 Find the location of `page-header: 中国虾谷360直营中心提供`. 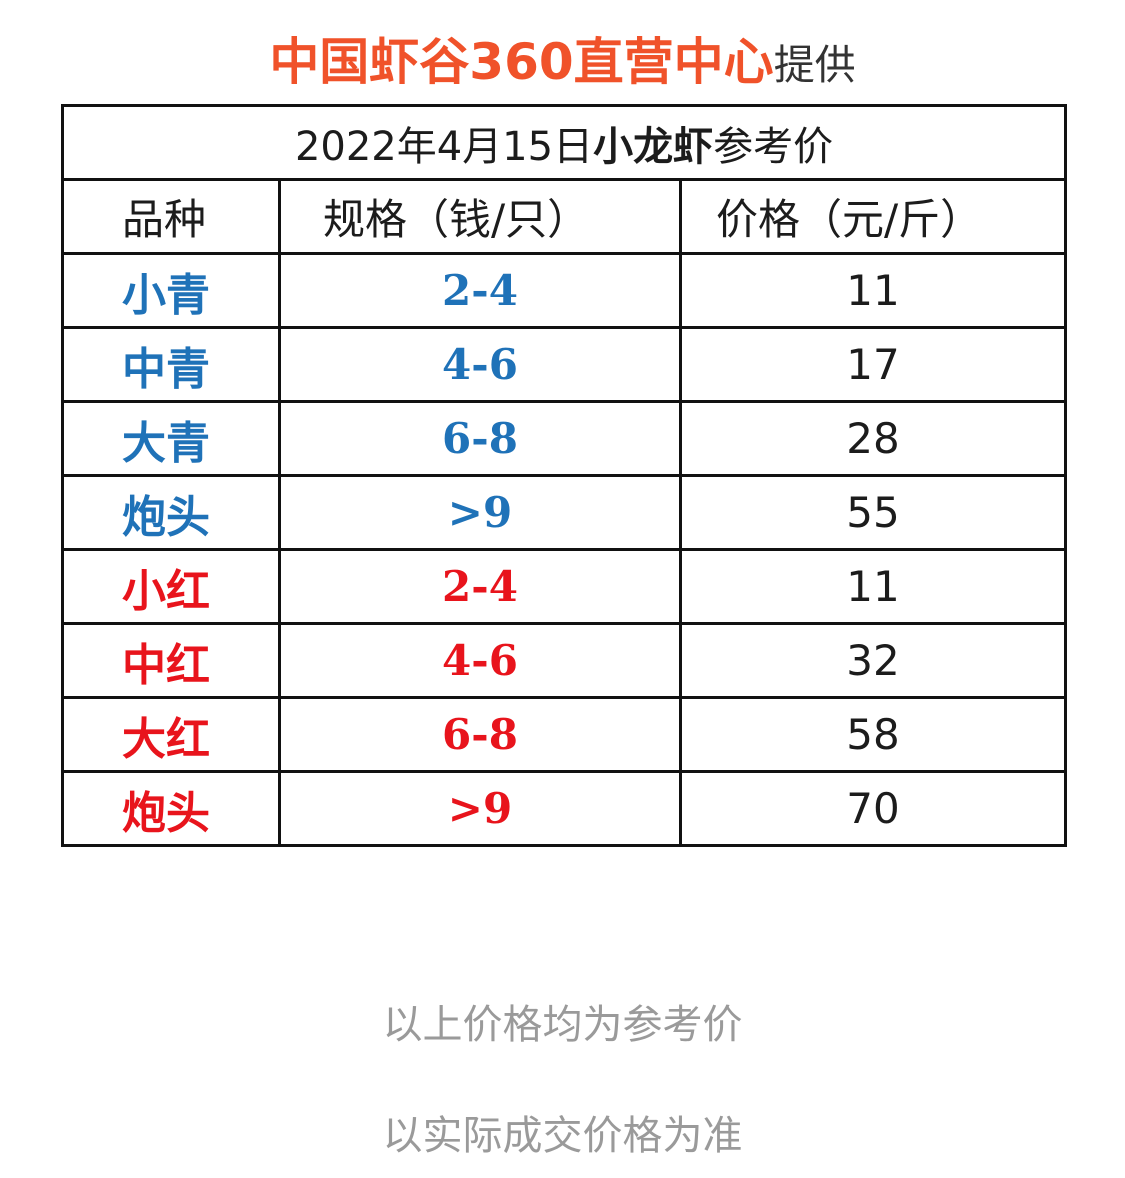

page-header: 中国虾谷360直营中心提供 is located at coordinates (562, 68).